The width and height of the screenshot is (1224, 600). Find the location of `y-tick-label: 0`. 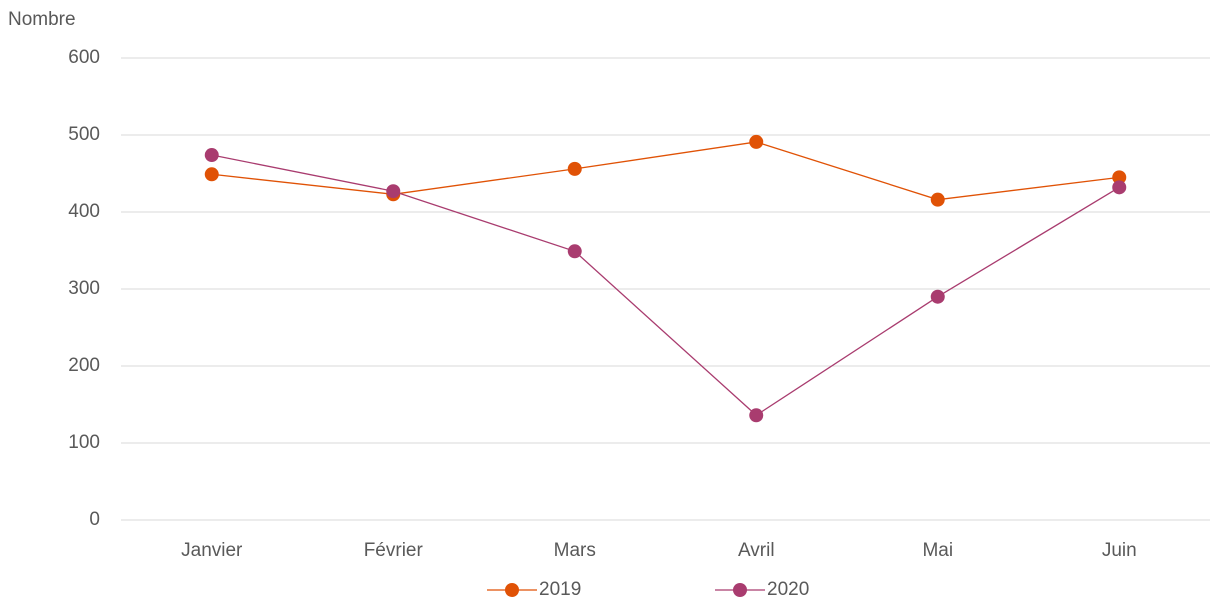

y-tick-label: 0 is located at coordinates (94, 519).